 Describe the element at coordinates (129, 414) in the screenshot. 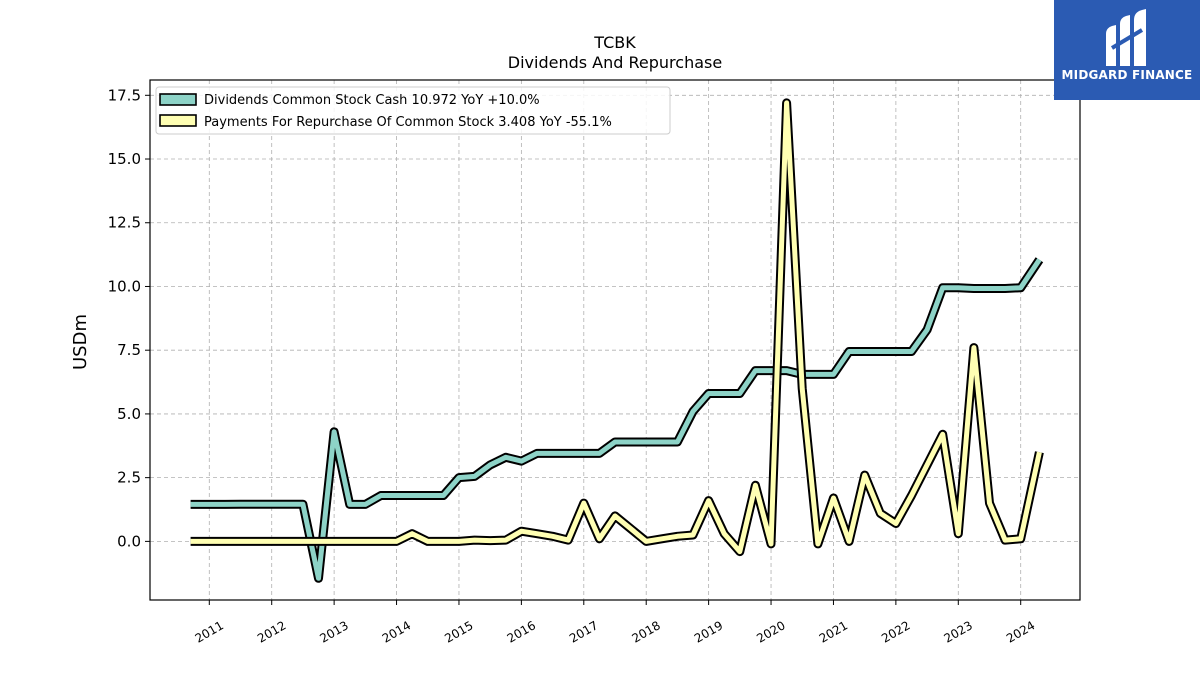

I see `y-tick-label: 5.0` at that location.